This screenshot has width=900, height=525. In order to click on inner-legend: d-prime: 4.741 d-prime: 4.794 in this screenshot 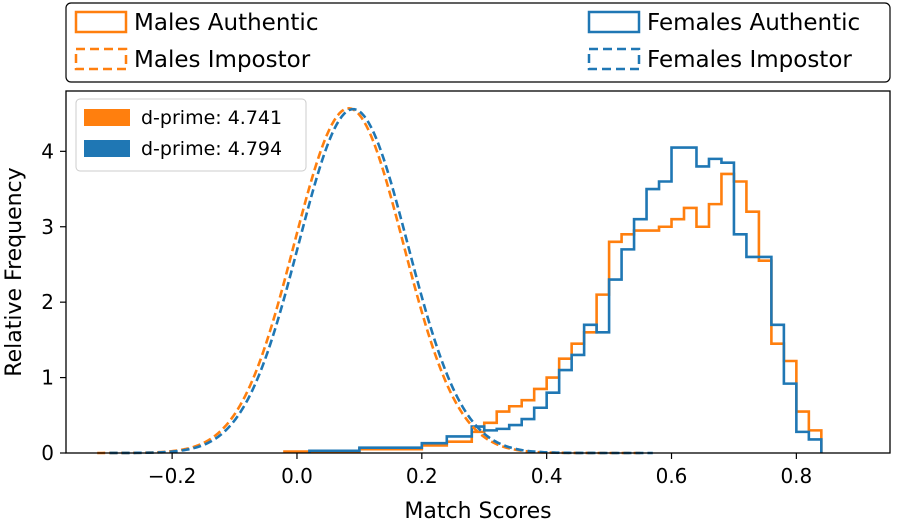, I will do `click(191, 135)`.